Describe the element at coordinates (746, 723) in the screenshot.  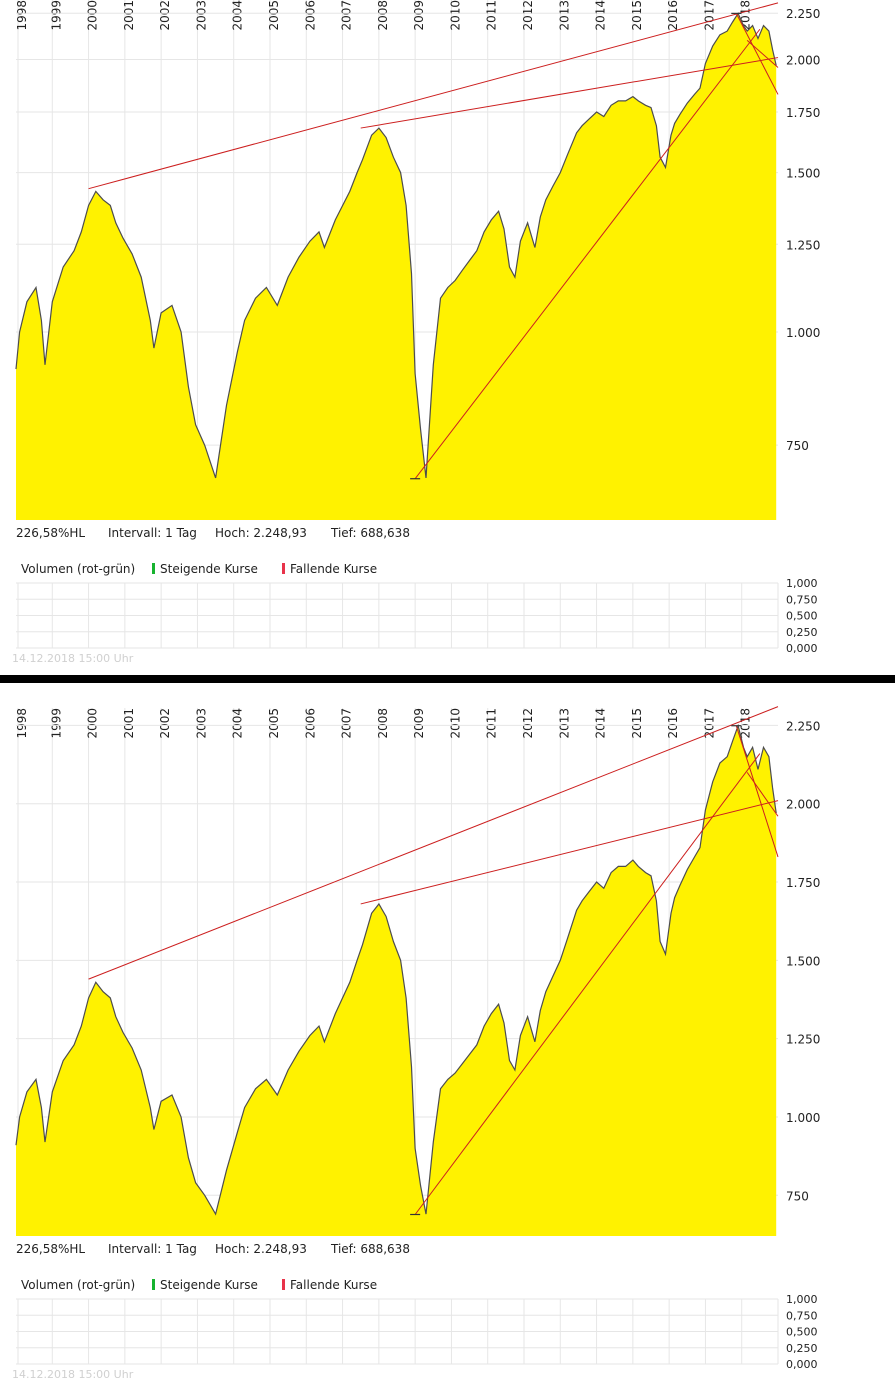
I see `x-tick-label: 2018` at that location.